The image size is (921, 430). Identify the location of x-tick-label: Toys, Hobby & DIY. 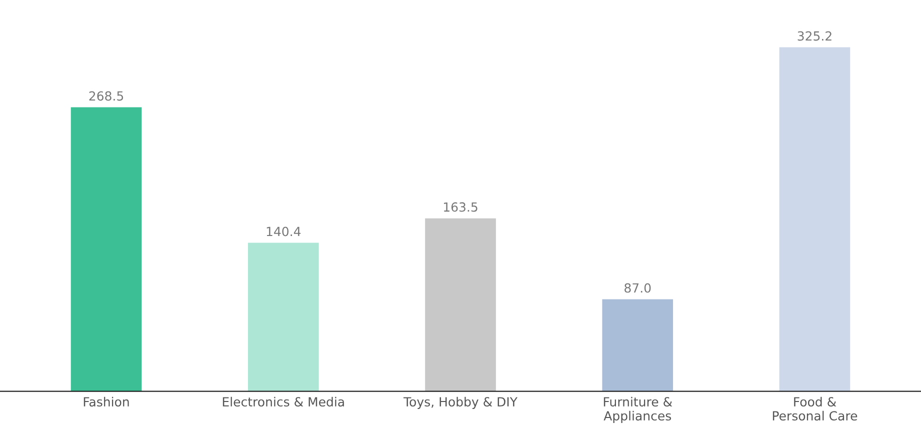
(460, 402).